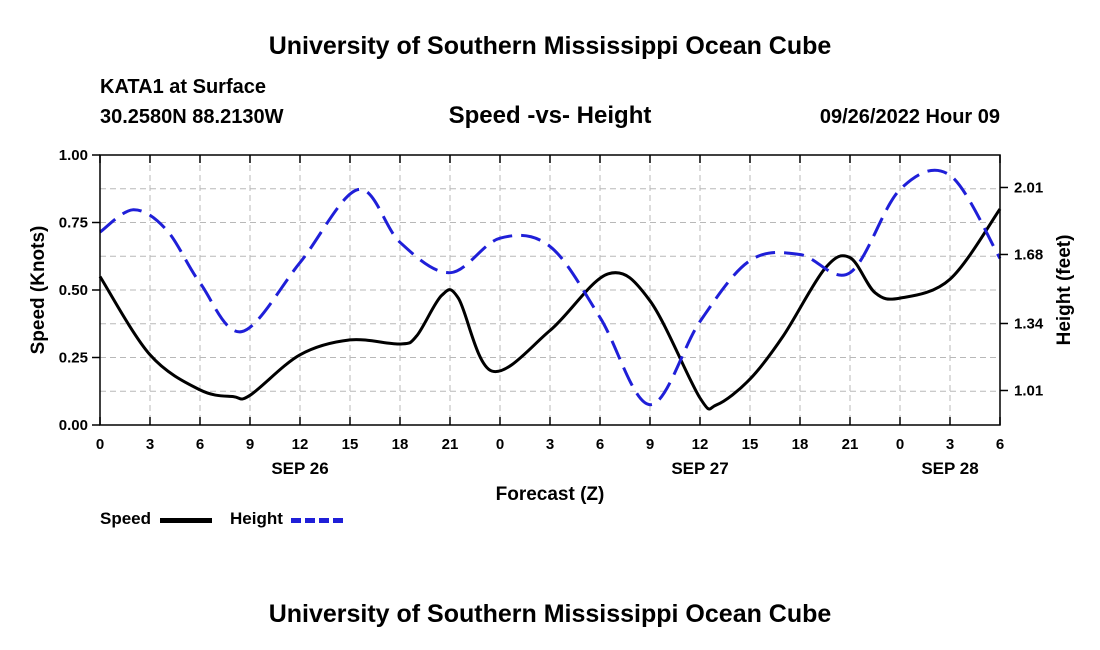 The height and width of the screenshot is (650, 1100). Describe the element at coordinates (73, 290) in the screenshot. I see `y-left-tick-label: 0.50` at that location.